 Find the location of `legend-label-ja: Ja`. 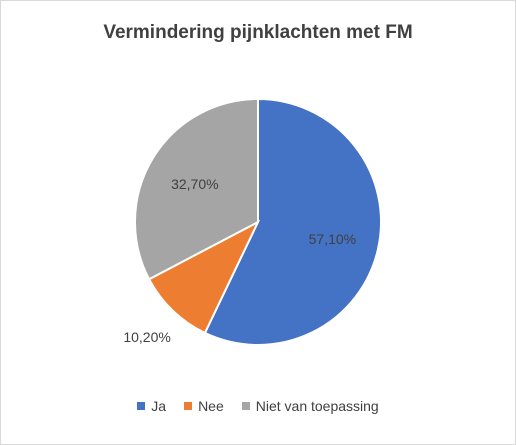

legend-label-ja: Ja is located at coordinates (159, 406).